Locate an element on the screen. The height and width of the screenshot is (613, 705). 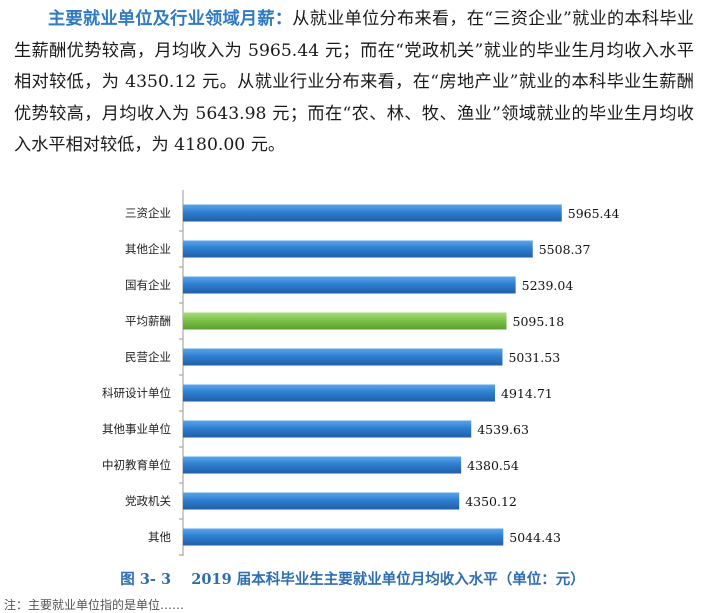
value-label: 5965.44 is located at coordinates (594, 213).